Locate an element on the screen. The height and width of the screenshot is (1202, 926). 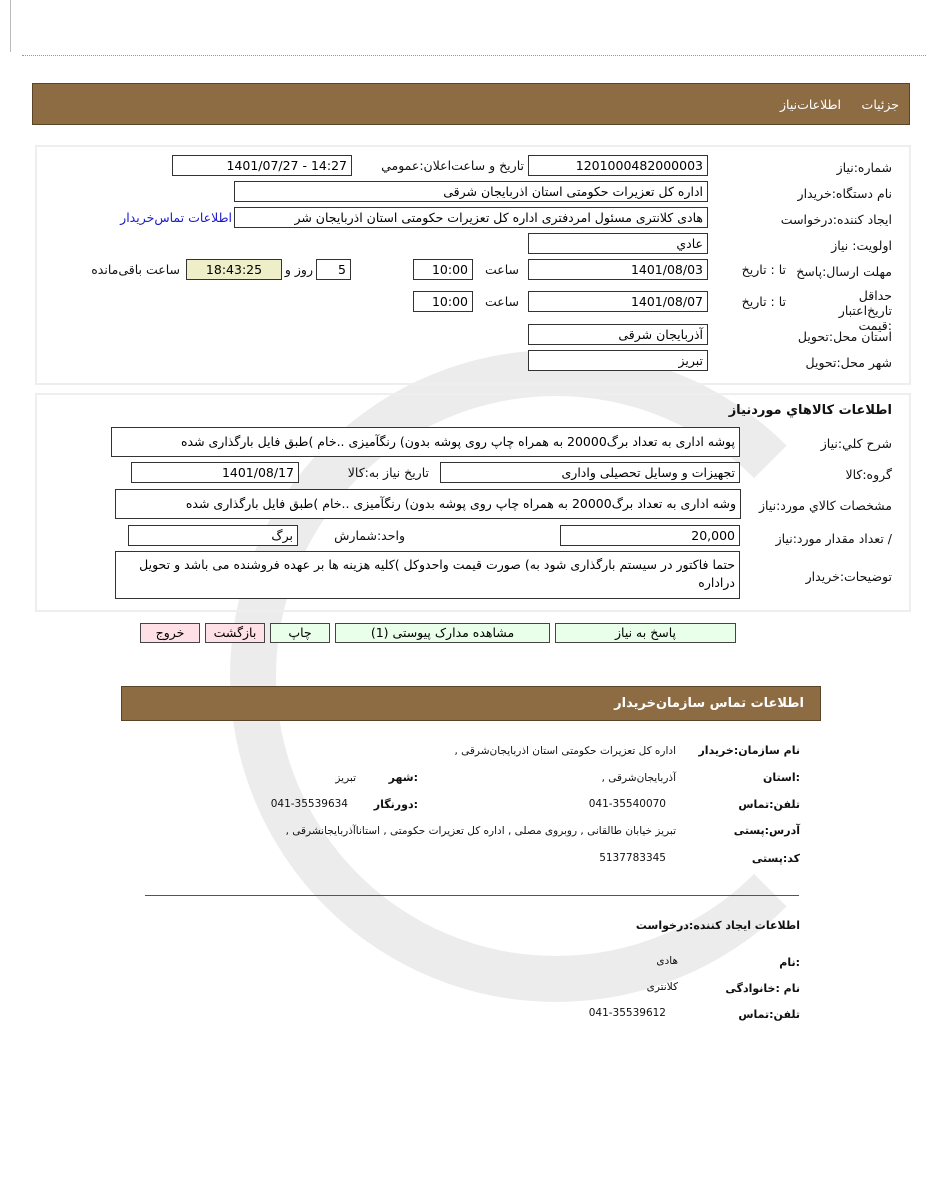
respond-button: پاسخ به نیاز is located at coordinates (645, 633).